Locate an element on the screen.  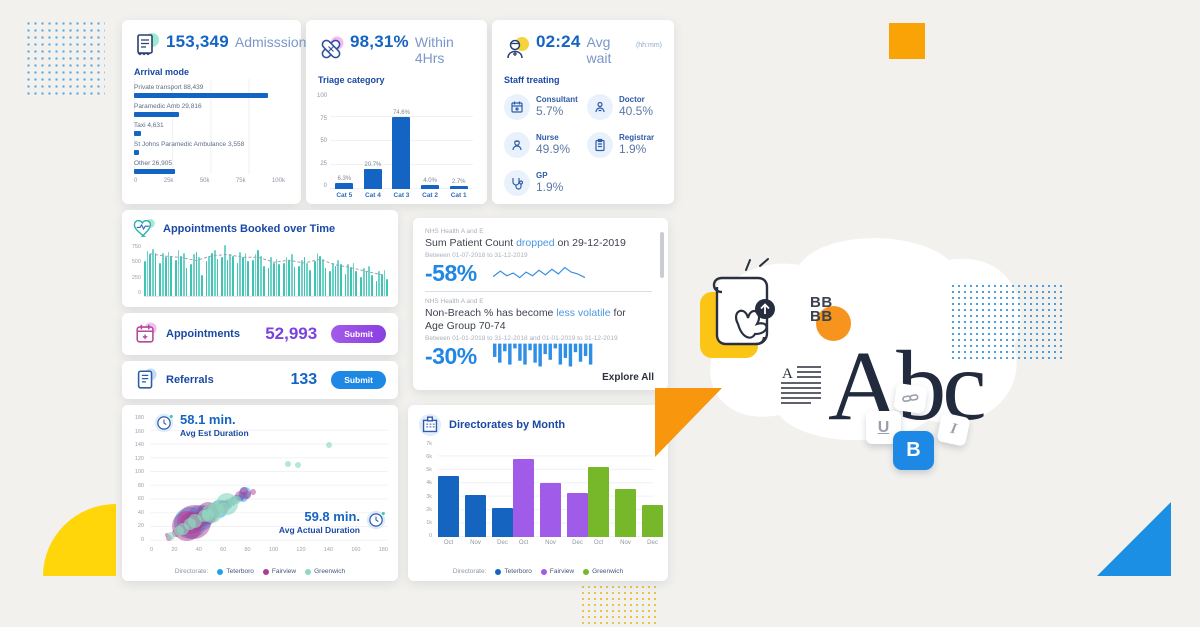
axis-tick: 60 is located at coordinates (223, 550).